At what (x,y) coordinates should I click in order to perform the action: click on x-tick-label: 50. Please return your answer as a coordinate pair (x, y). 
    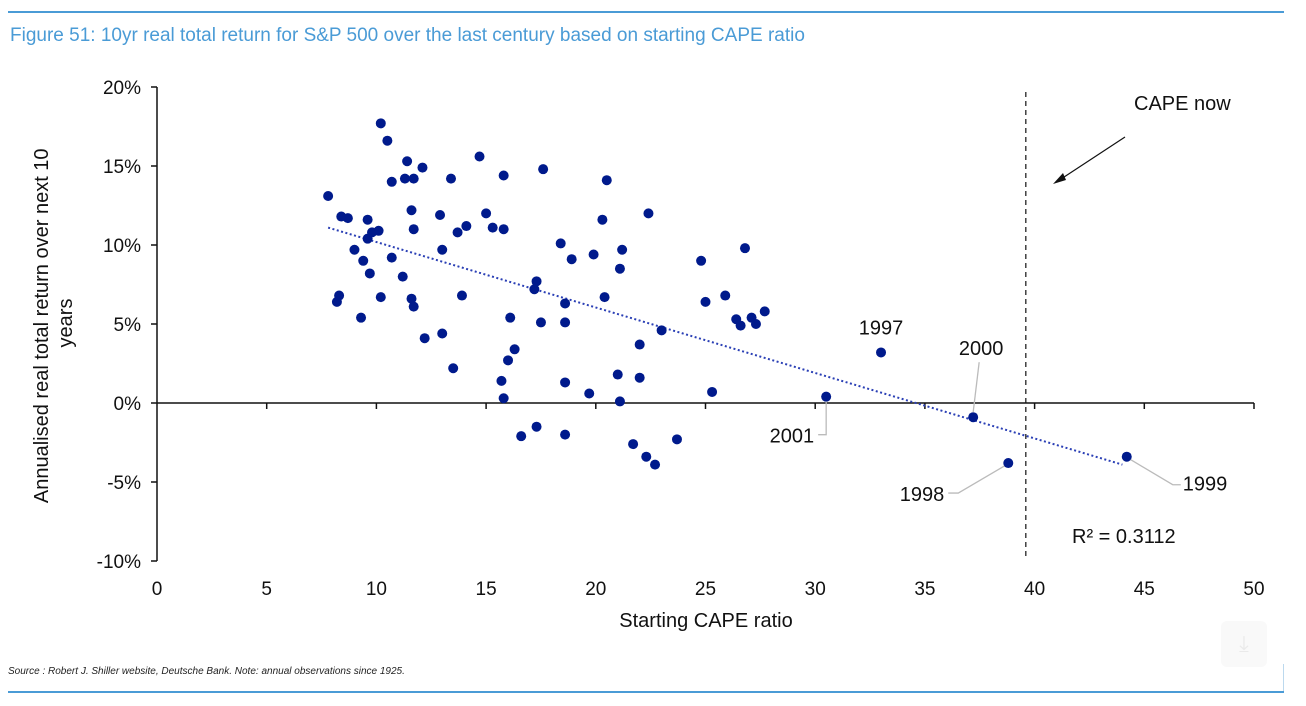
    Looking at the image, I should click on (1253, 589).